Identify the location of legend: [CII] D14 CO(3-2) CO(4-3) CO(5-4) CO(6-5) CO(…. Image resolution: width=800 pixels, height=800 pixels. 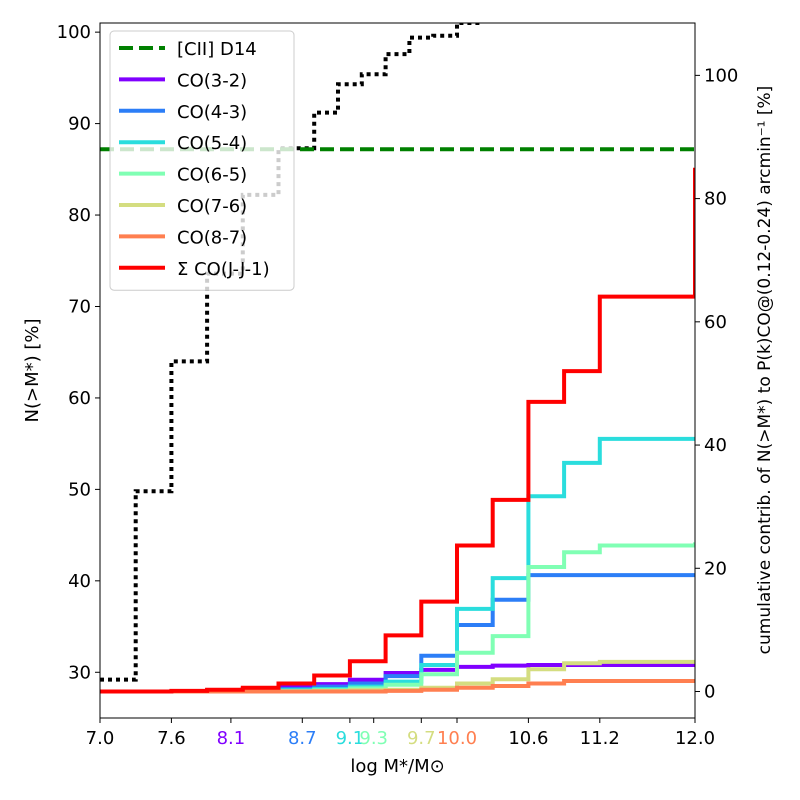
(202, 160).